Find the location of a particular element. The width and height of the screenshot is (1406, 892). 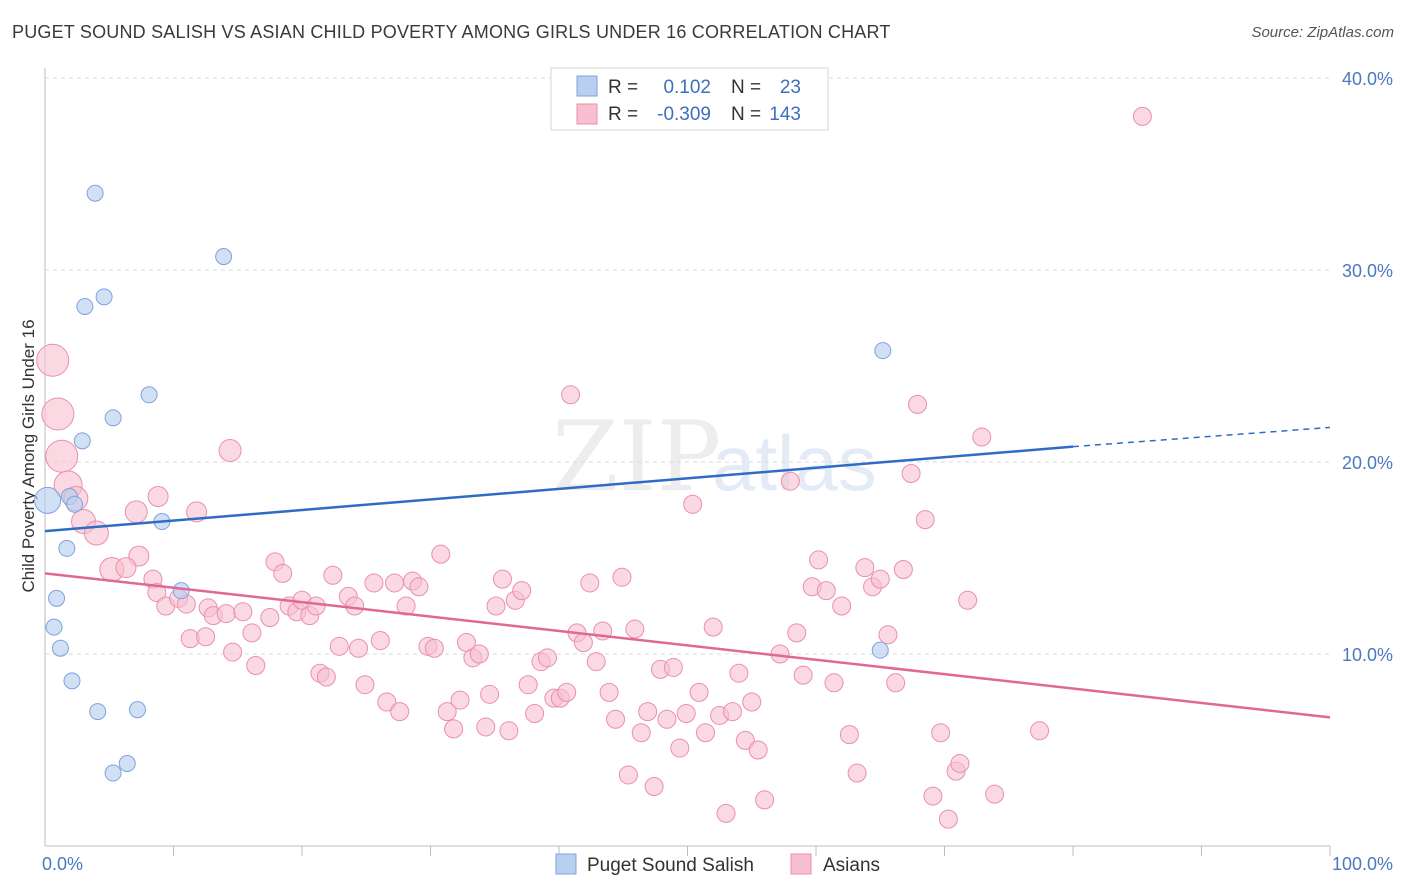

asian-r-label: R = is located at coordinates (623, 114).